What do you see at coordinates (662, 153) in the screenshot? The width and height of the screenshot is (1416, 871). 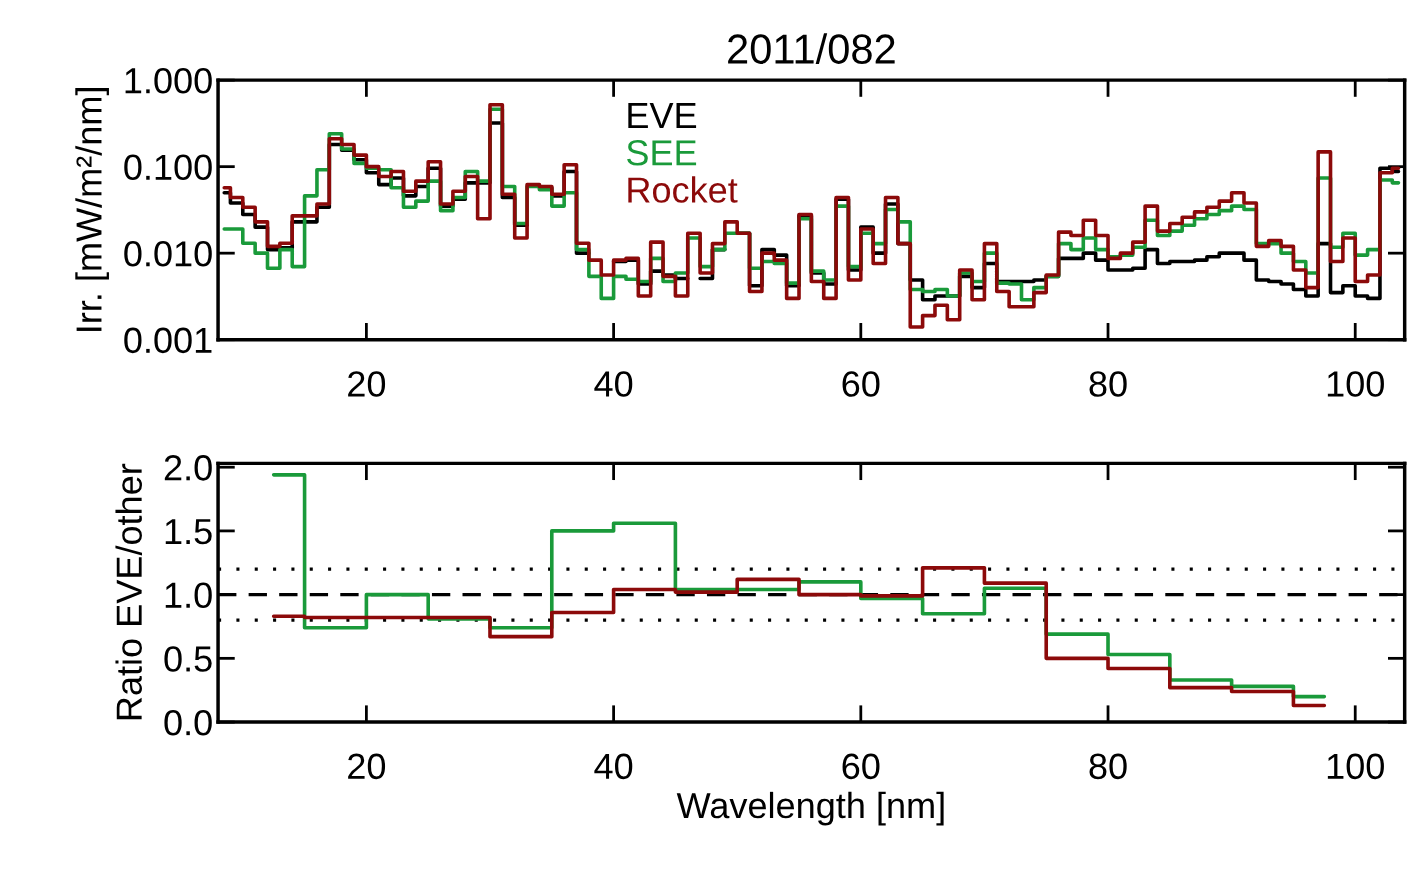 I see `series-label: SEE` at bounding box center [662, 153].